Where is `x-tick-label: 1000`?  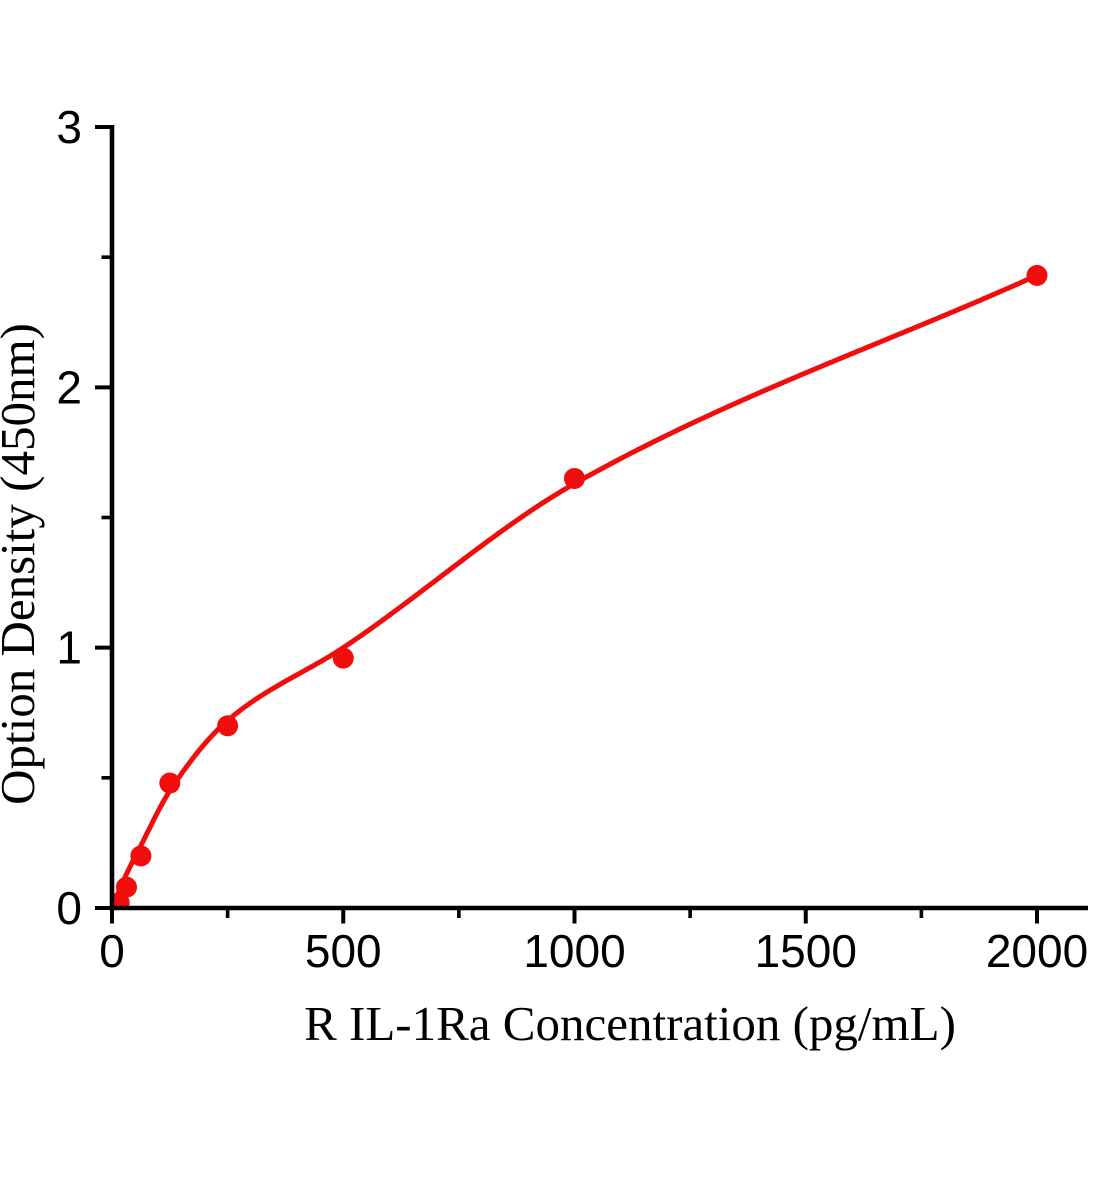 x-tick-label: 1000 is located at coordinates (574, 951).